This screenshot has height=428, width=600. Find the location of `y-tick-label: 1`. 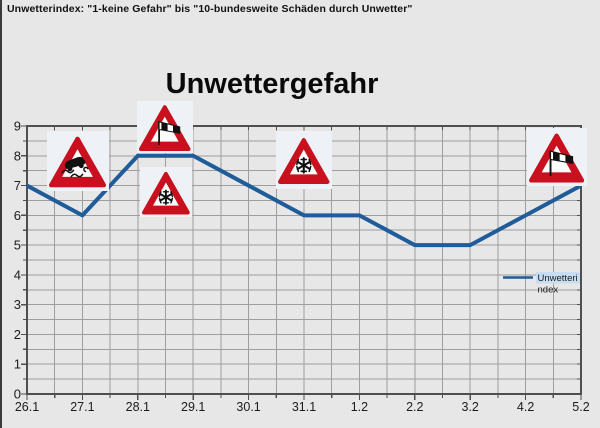

y-tick-label: 1 is located at coordinates (17, 364).